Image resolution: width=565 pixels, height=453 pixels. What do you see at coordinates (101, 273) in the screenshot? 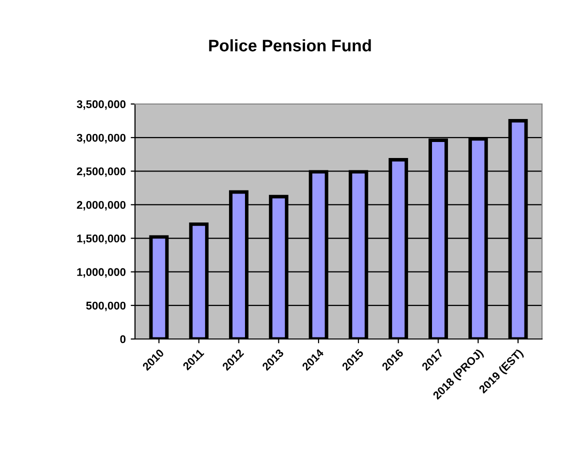
I see `y-tick-label: 1,000,000` at bounding box center [101, 273].